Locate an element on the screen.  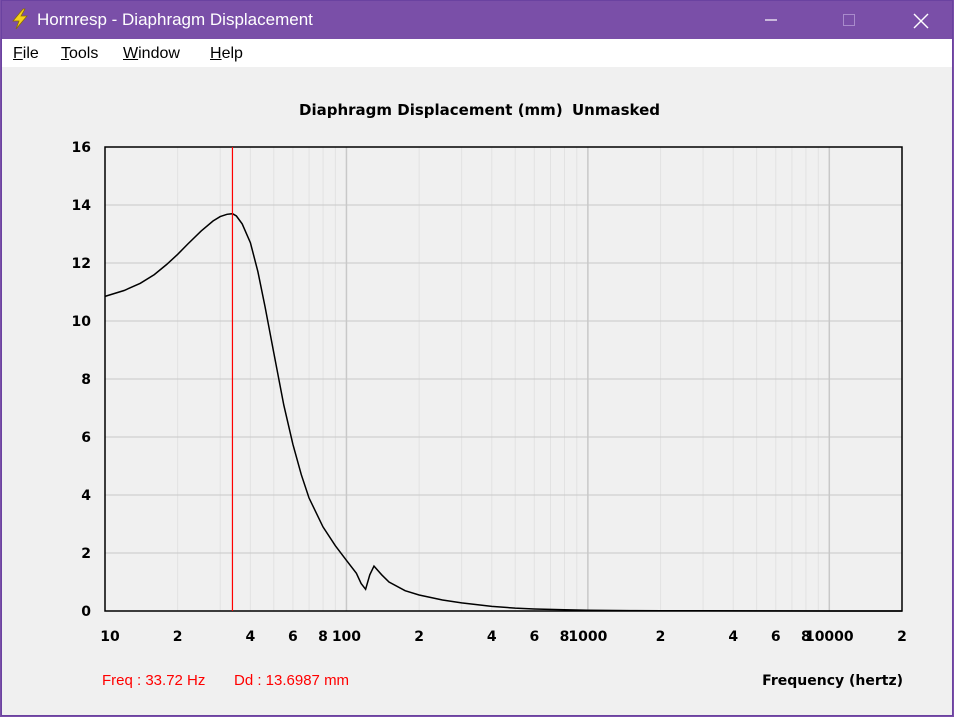
close-icon is located at coordinates (921, 21).